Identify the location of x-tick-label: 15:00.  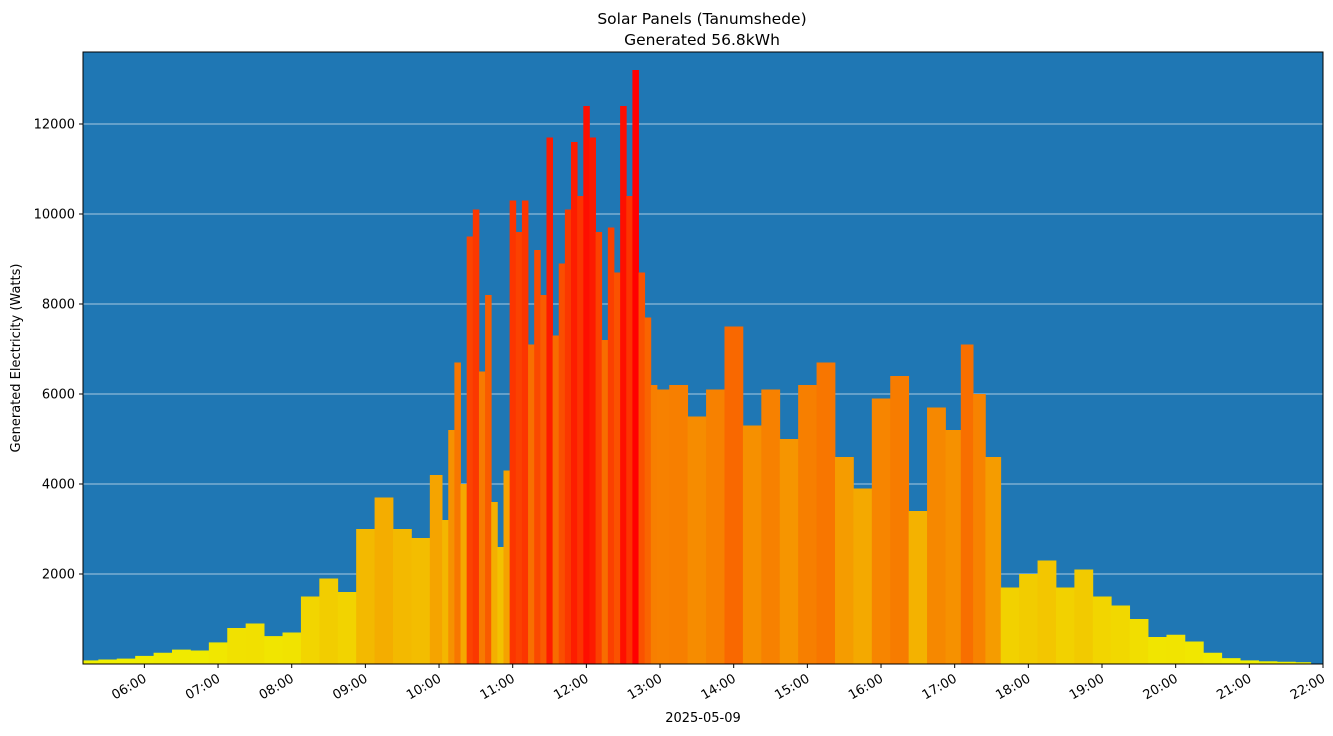
(792, 687).